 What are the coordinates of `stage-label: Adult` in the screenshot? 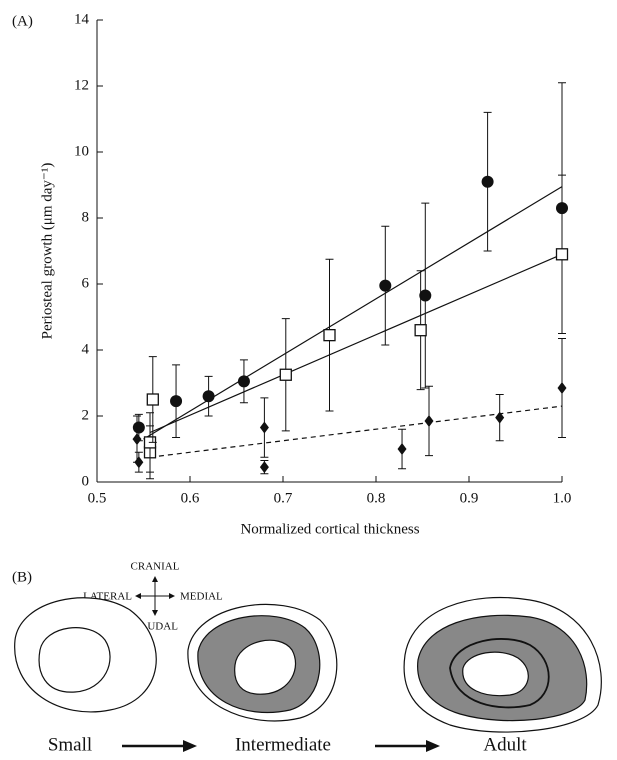 It's located at (505, 744).